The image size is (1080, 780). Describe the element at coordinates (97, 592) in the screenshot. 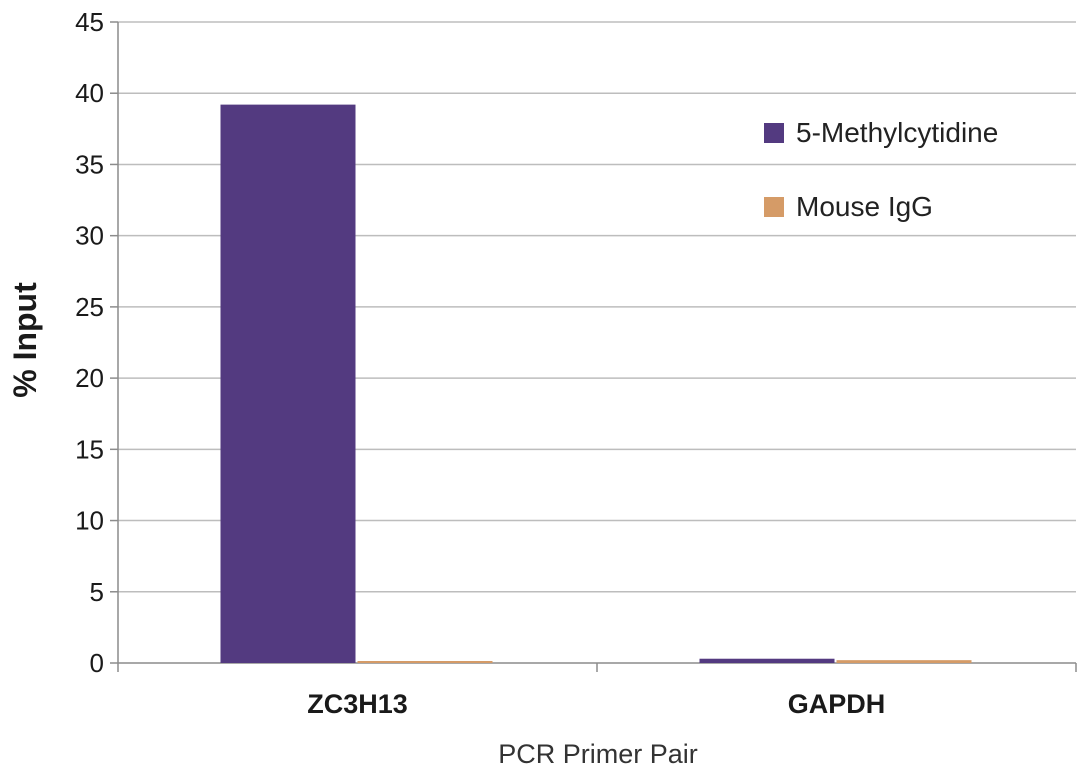

I see `y-tick-label-5: 5` at that location.